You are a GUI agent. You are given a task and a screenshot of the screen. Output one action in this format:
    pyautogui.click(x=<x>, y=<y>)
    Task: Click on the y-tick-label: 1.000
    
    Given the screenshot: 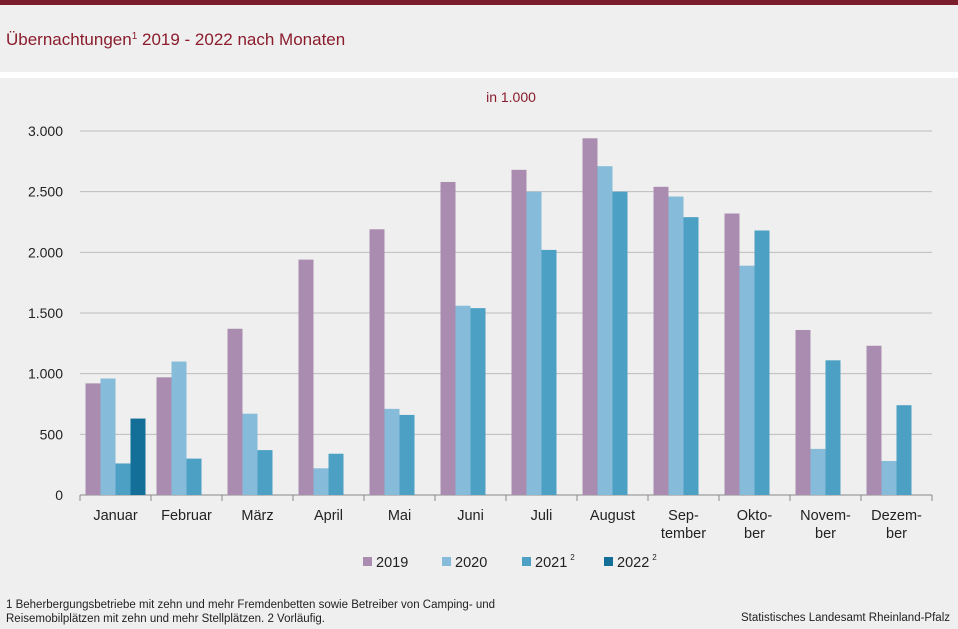 What is the action you would take?
    pyautogui.click(x=45, y=374)
    